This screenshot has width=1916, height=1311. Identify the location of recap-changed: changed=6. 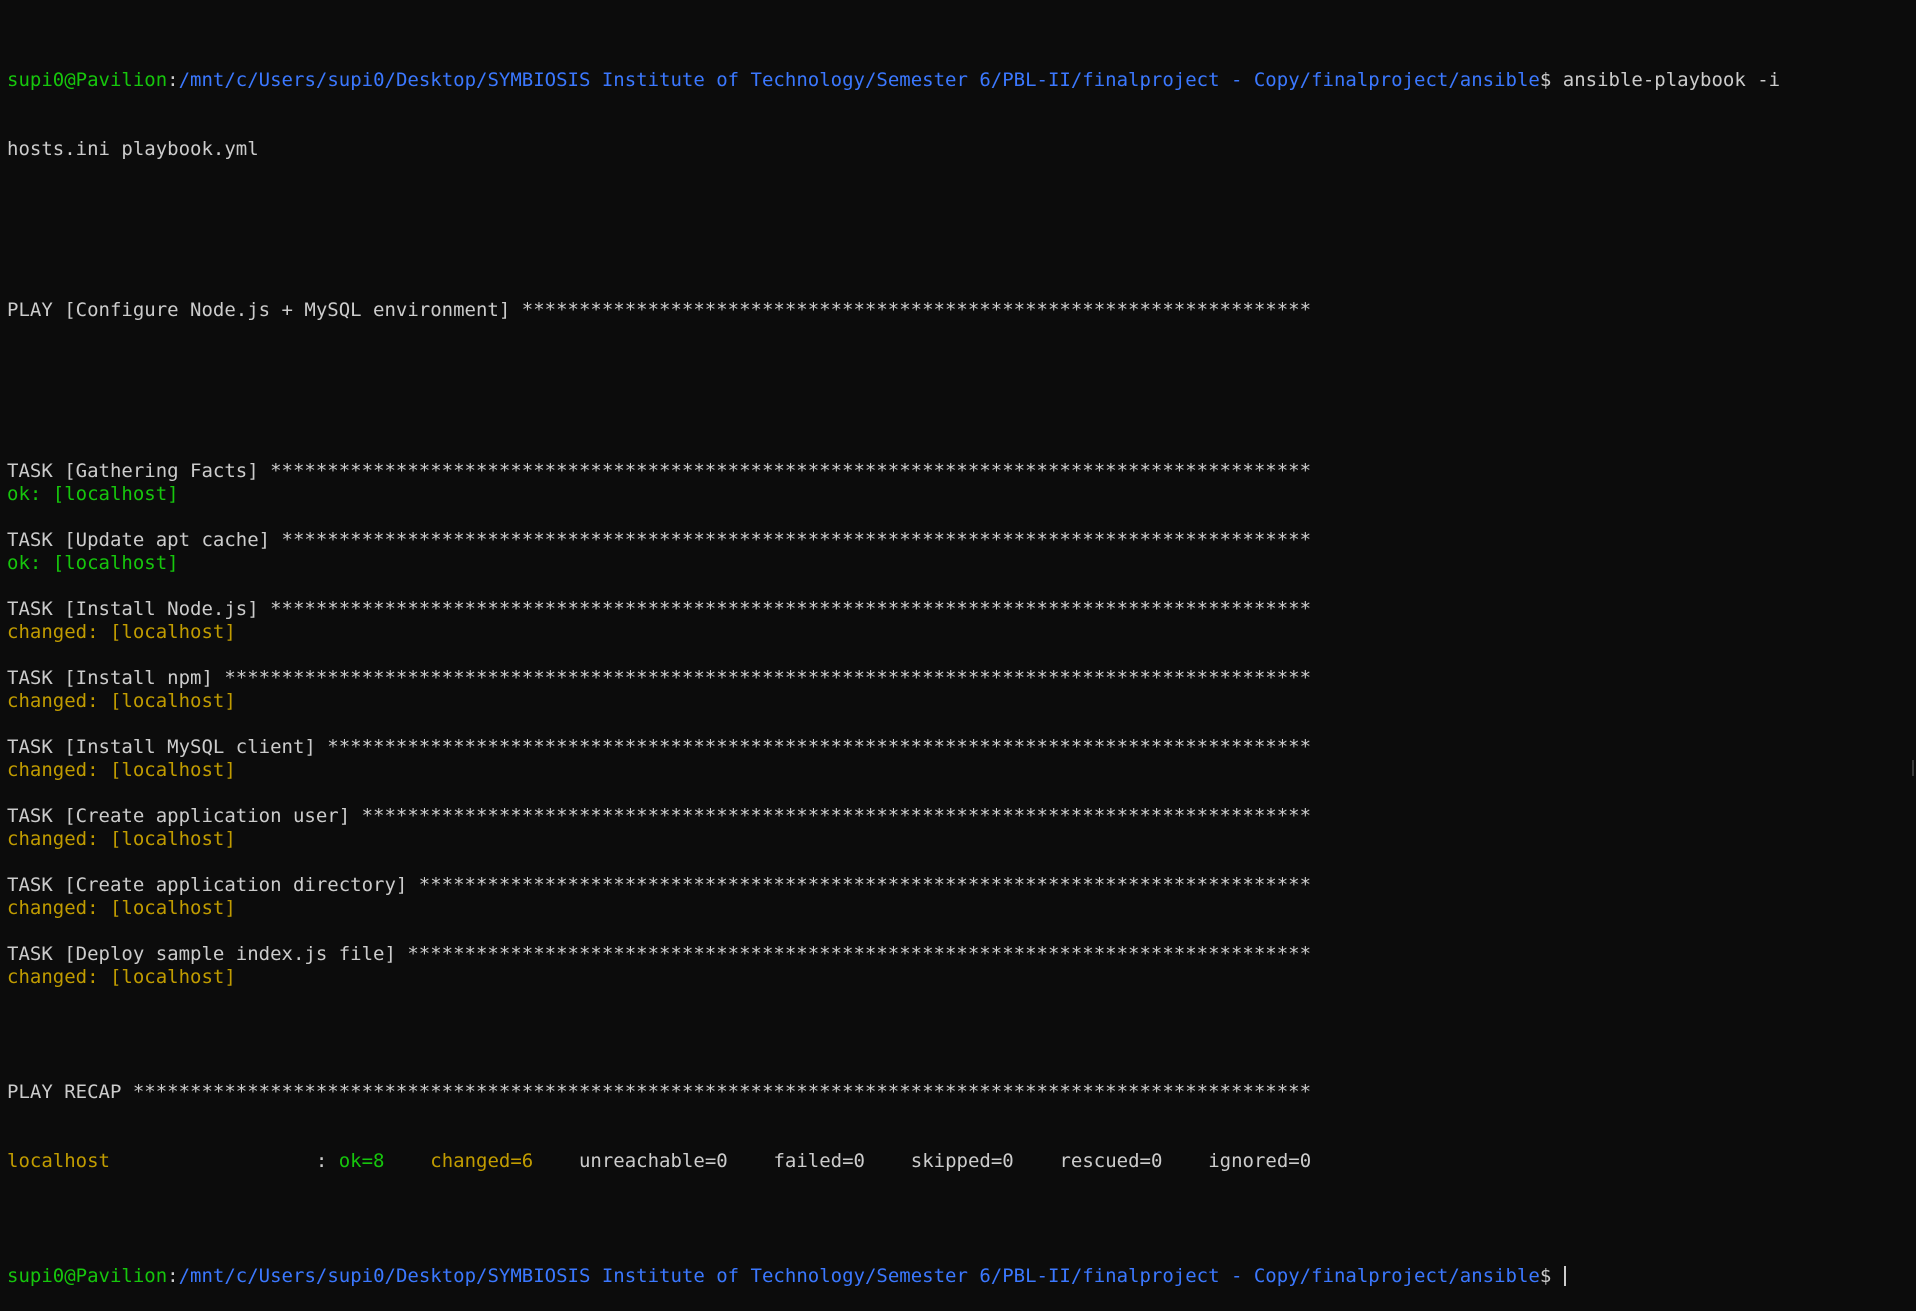
(482, 1161).